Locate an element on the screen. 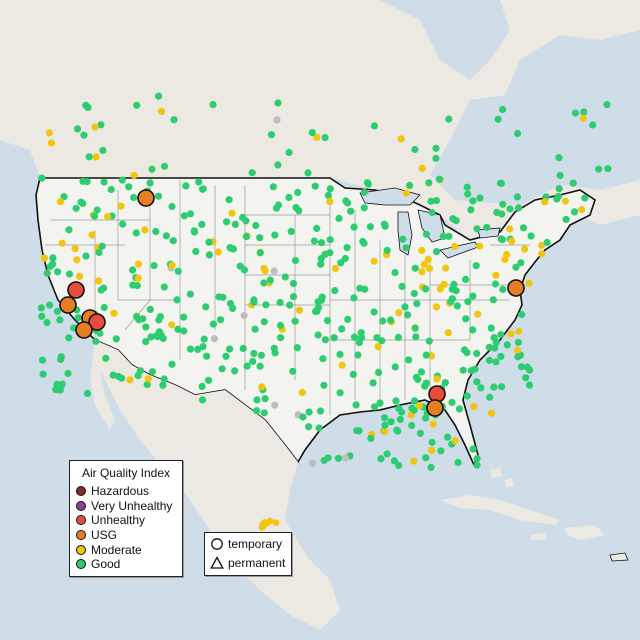 This screenshot has height=640, width=640. hudson-bay is located at coordinates (445, 40).